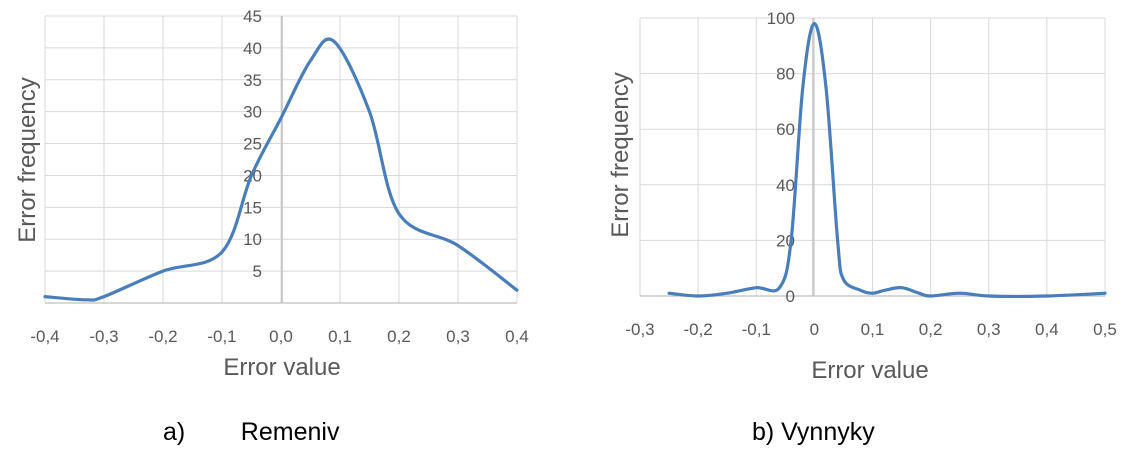 The image size is (1128, 459). What do you see at coordinates (252, 239) in the screenshot?
I see `y-tick-label: 10` at bounding box center [252, 239].